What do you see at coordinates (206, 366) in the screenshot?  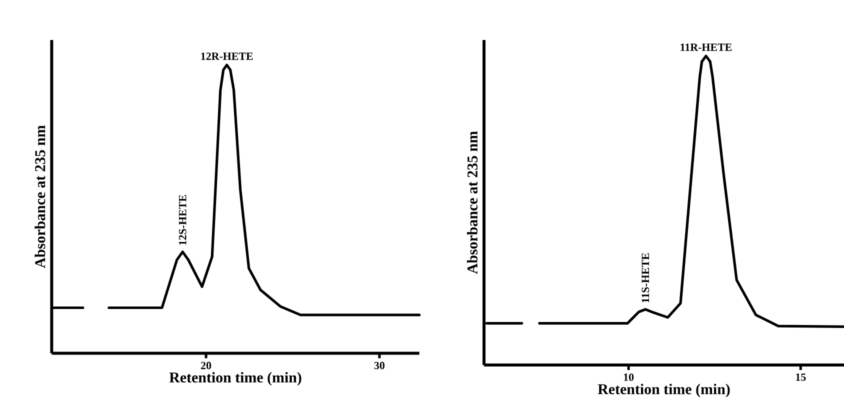 I see `x-tick-label: 20` at bounding box center [206, 366].